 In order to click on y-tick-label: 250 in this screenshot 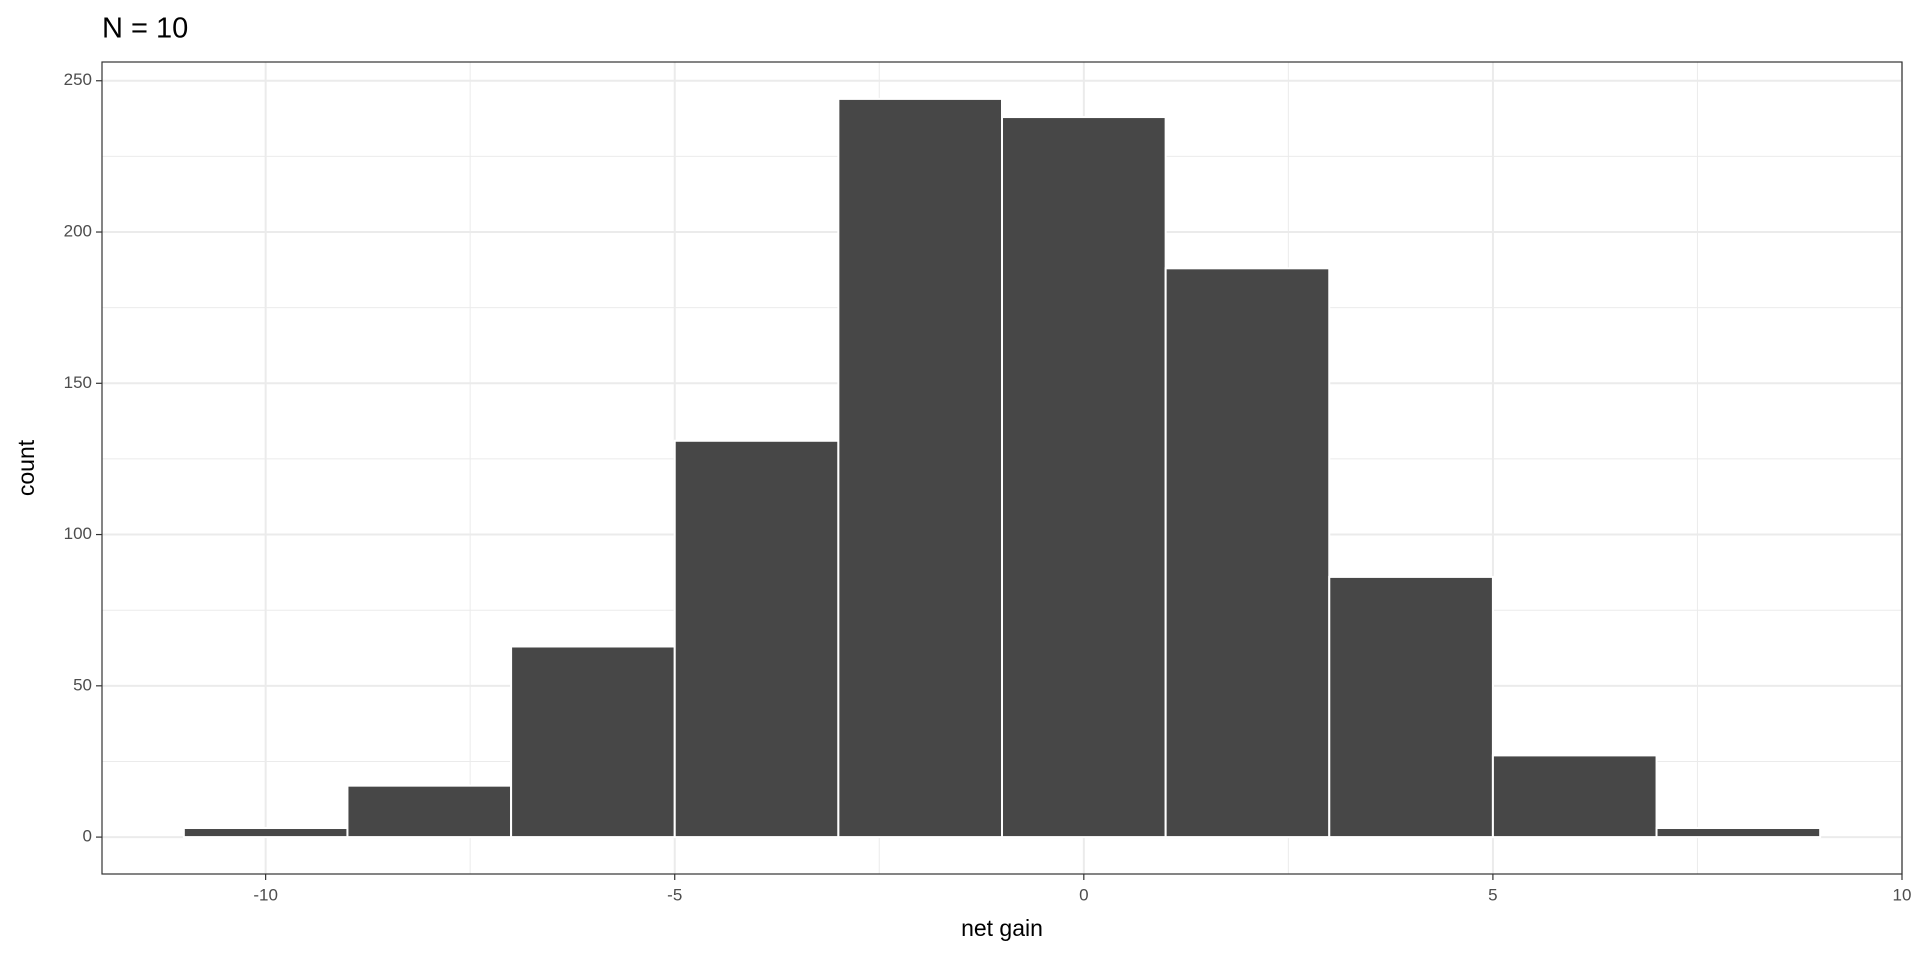, I will do `click(78, 79)`.